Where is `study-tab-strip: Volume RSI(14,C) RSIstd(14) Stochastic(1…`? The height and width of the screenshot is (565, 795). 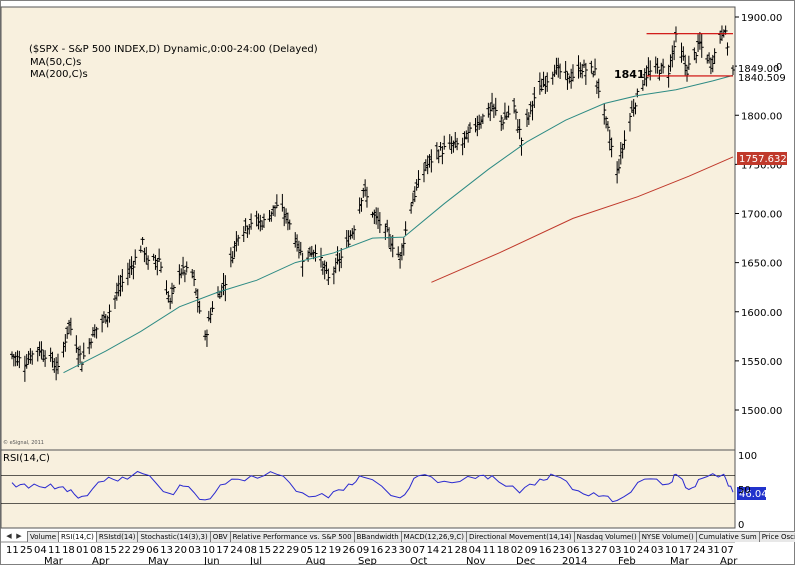
study-tab-strip: Volume RSI(14,C) RSIstd(14) Stochastic(1… is located at coordinates (411, 536).